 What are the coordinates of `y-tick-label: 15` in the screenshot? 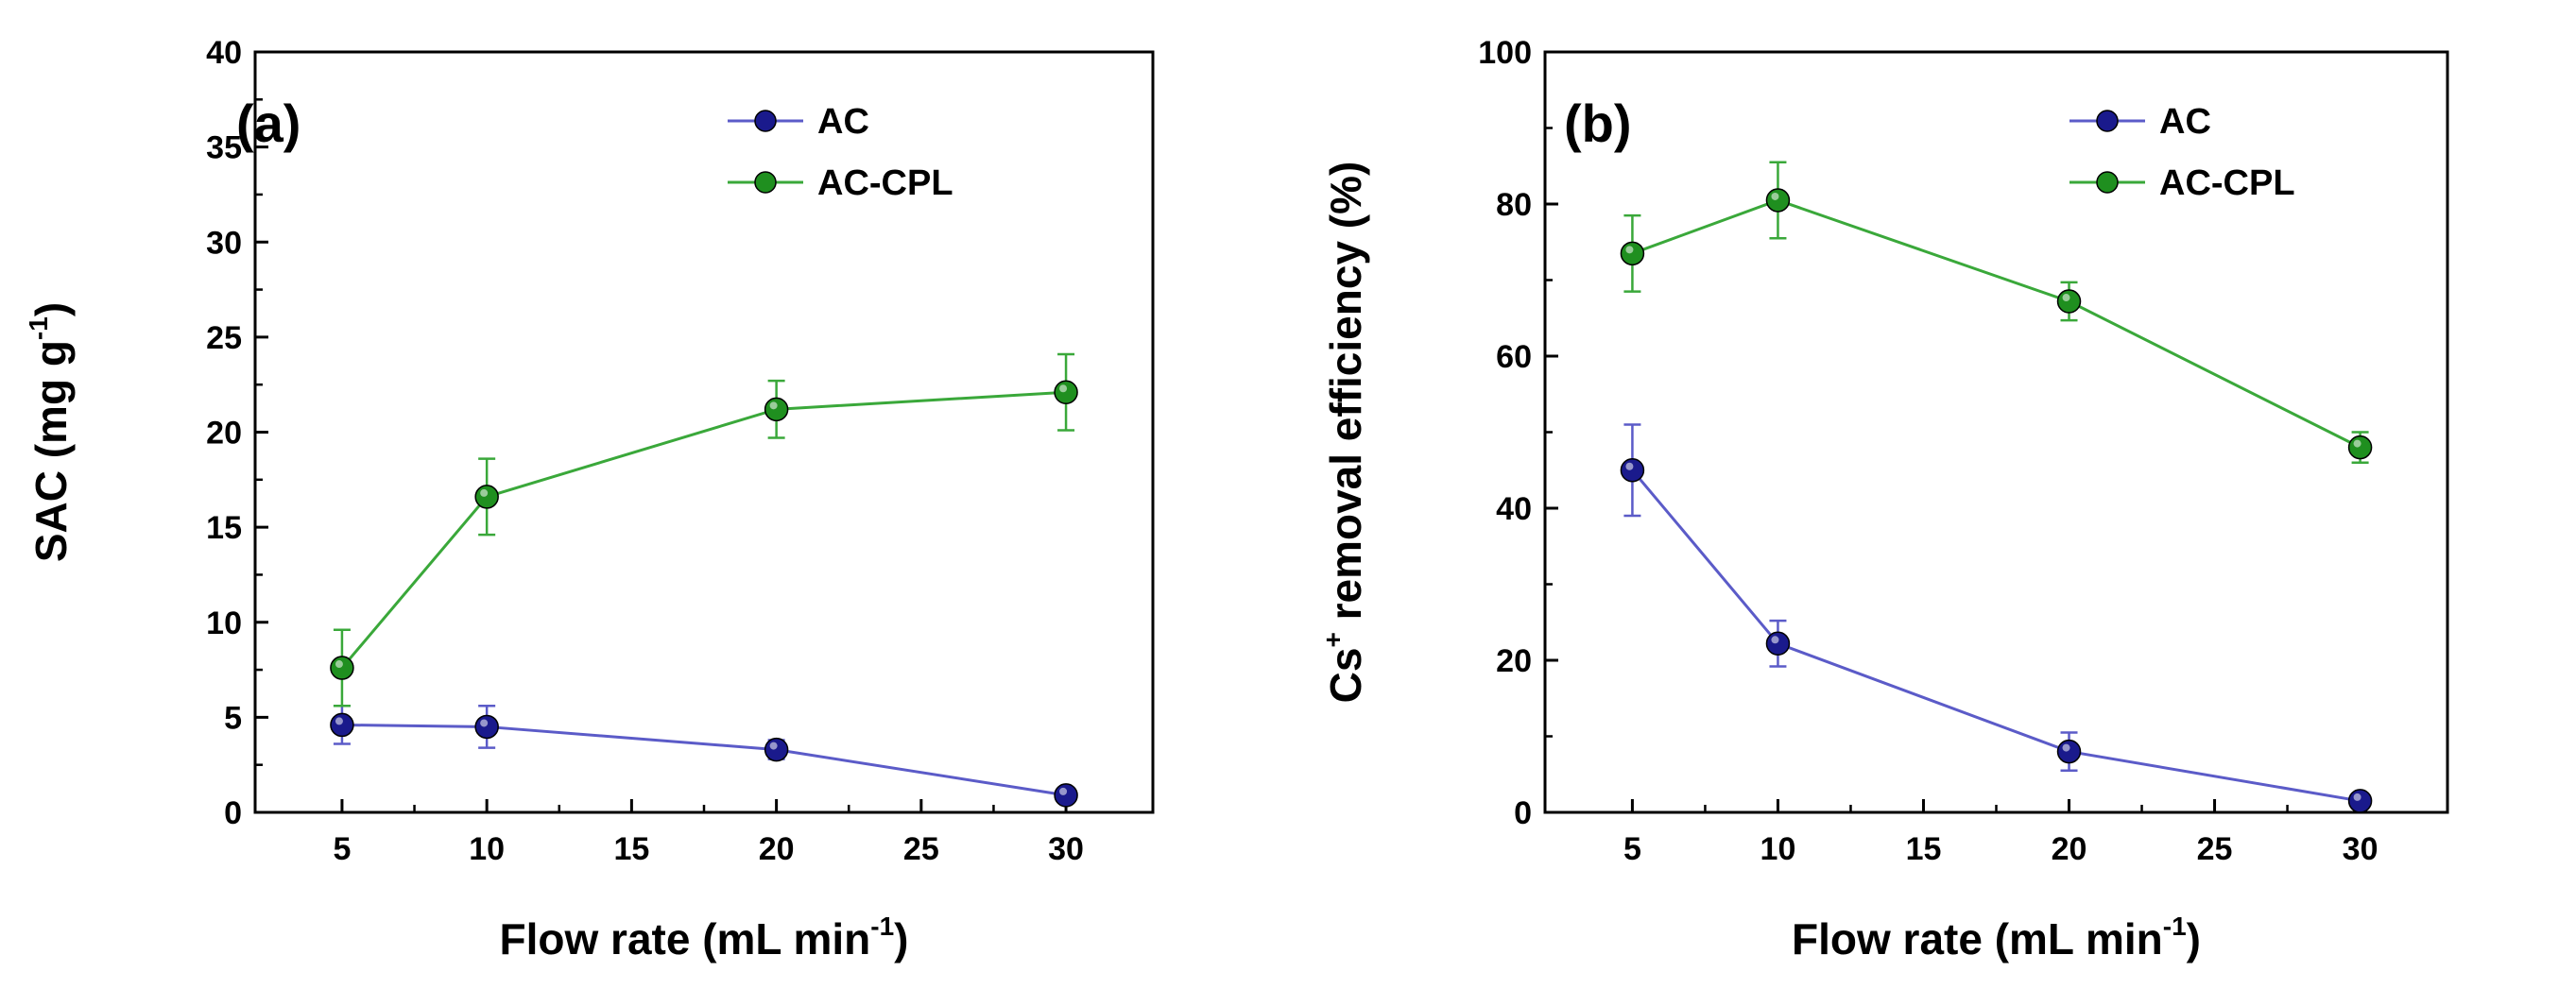 It's located at (224, 528).